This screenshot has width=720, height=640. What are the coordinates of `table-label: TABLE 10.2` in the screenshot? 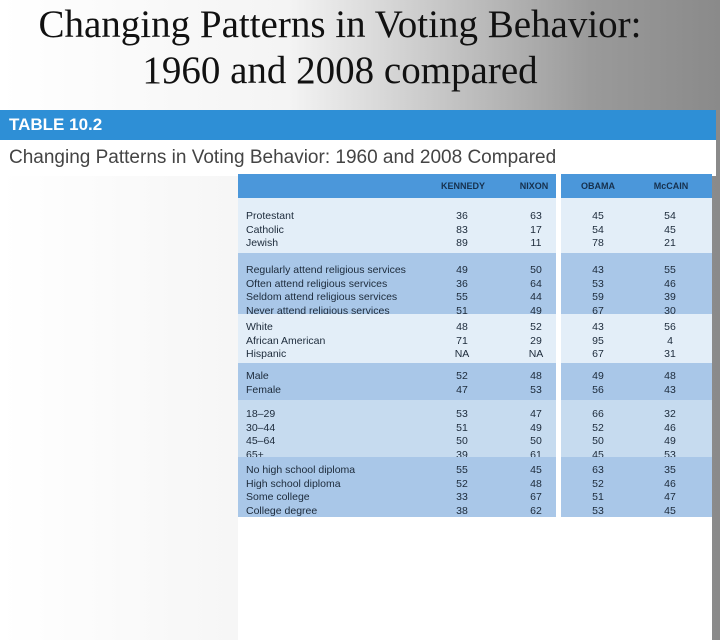 It's located at (358, 125).